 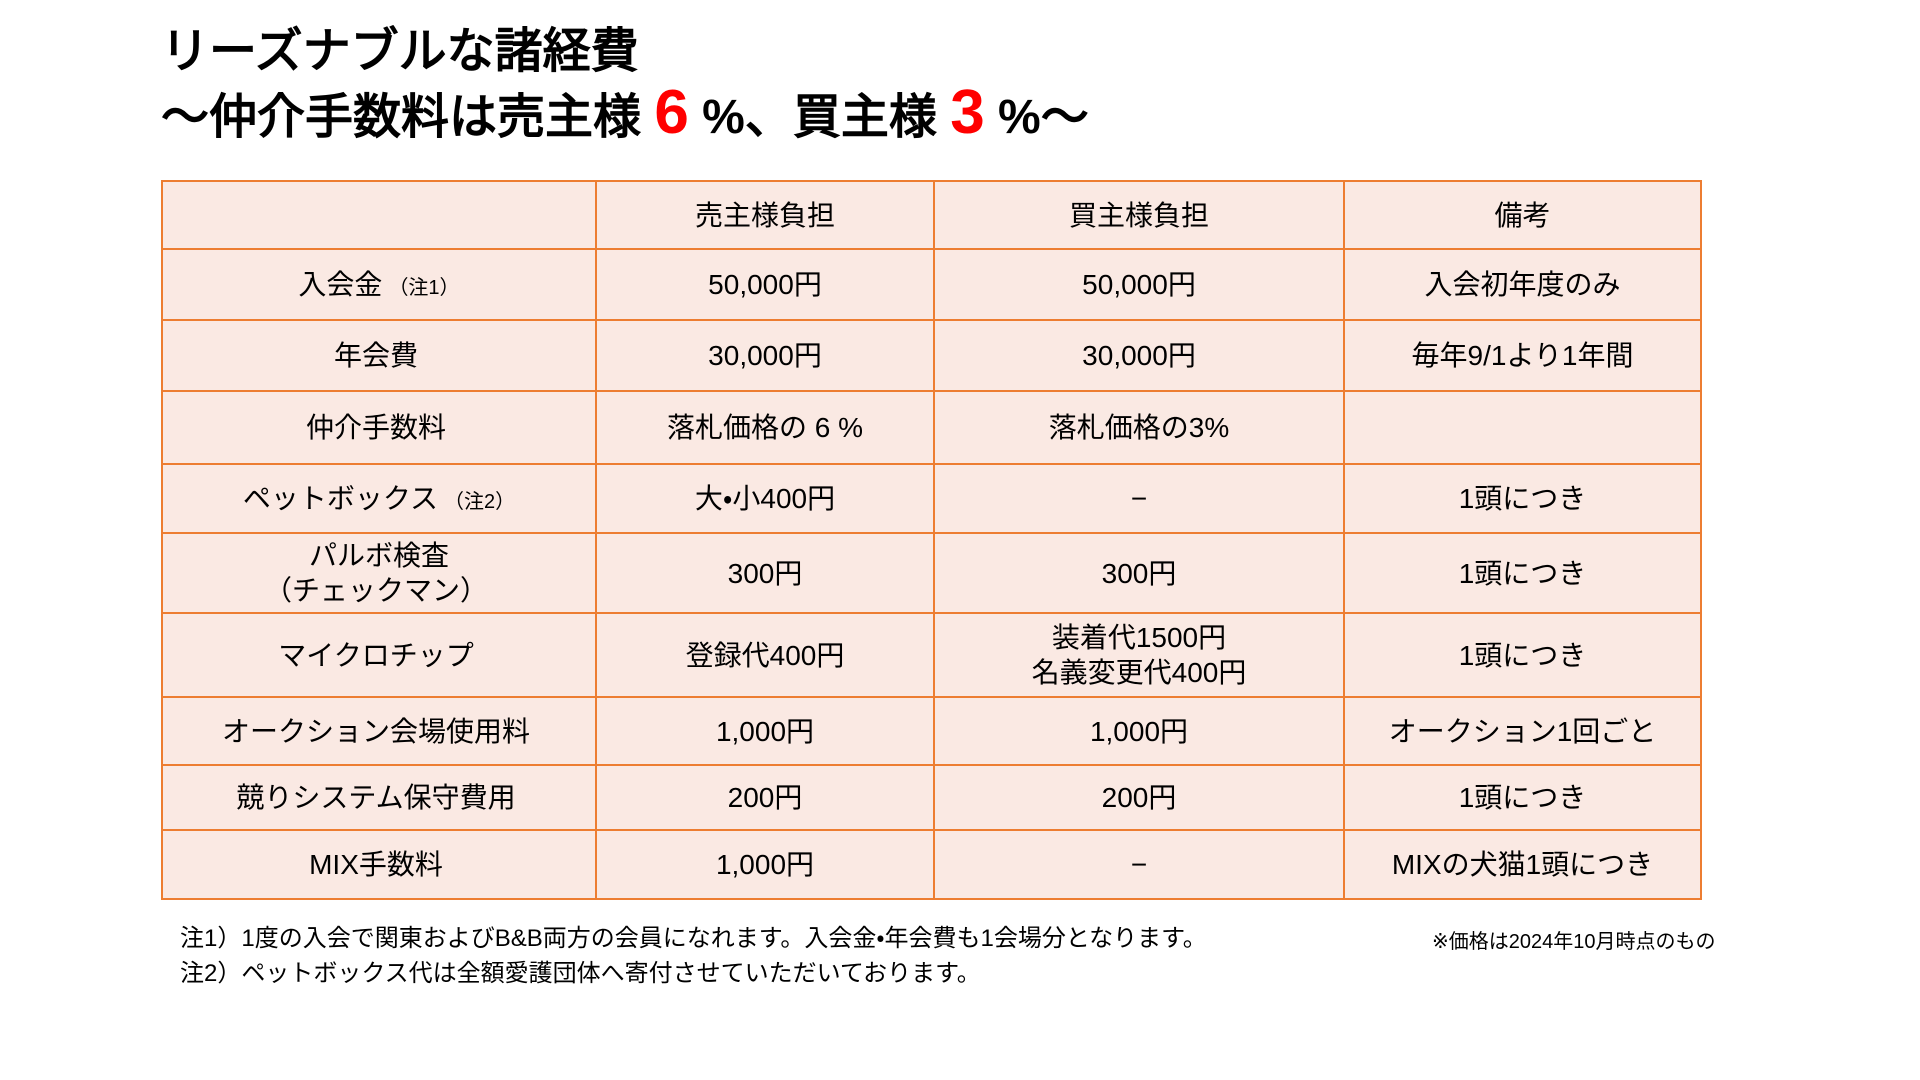 I want to click on title-block: リーズナブルな諸経費 〜仲介手数料は売主様 6 %、買主様 3 %〜, so click(x=625, y=85).